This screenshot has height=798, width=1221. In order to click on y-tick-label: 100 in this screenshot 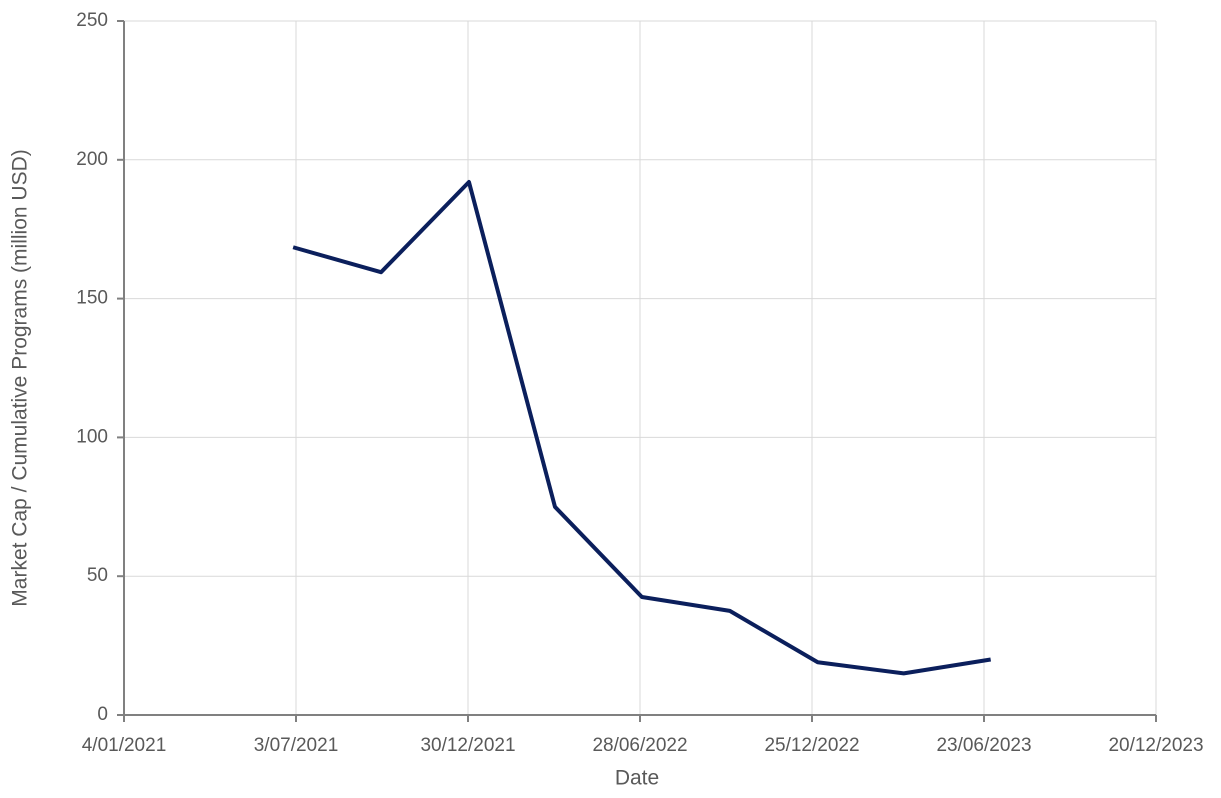, I will do `click(92, 436)`.